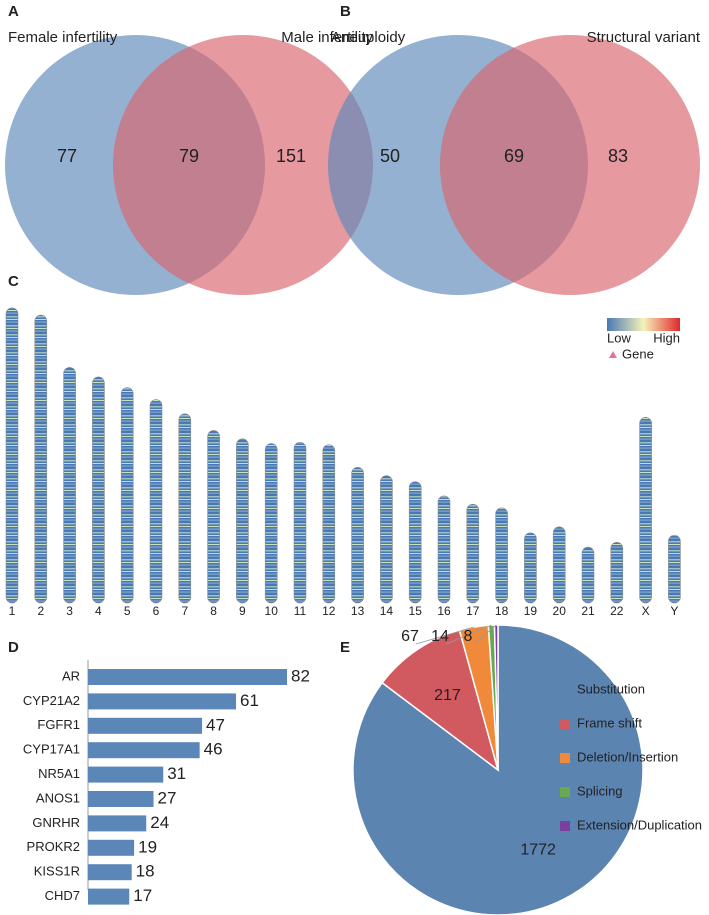  Describe the element at coordinates (570, 165) in the screenshot. I see `set-circle` at that location.